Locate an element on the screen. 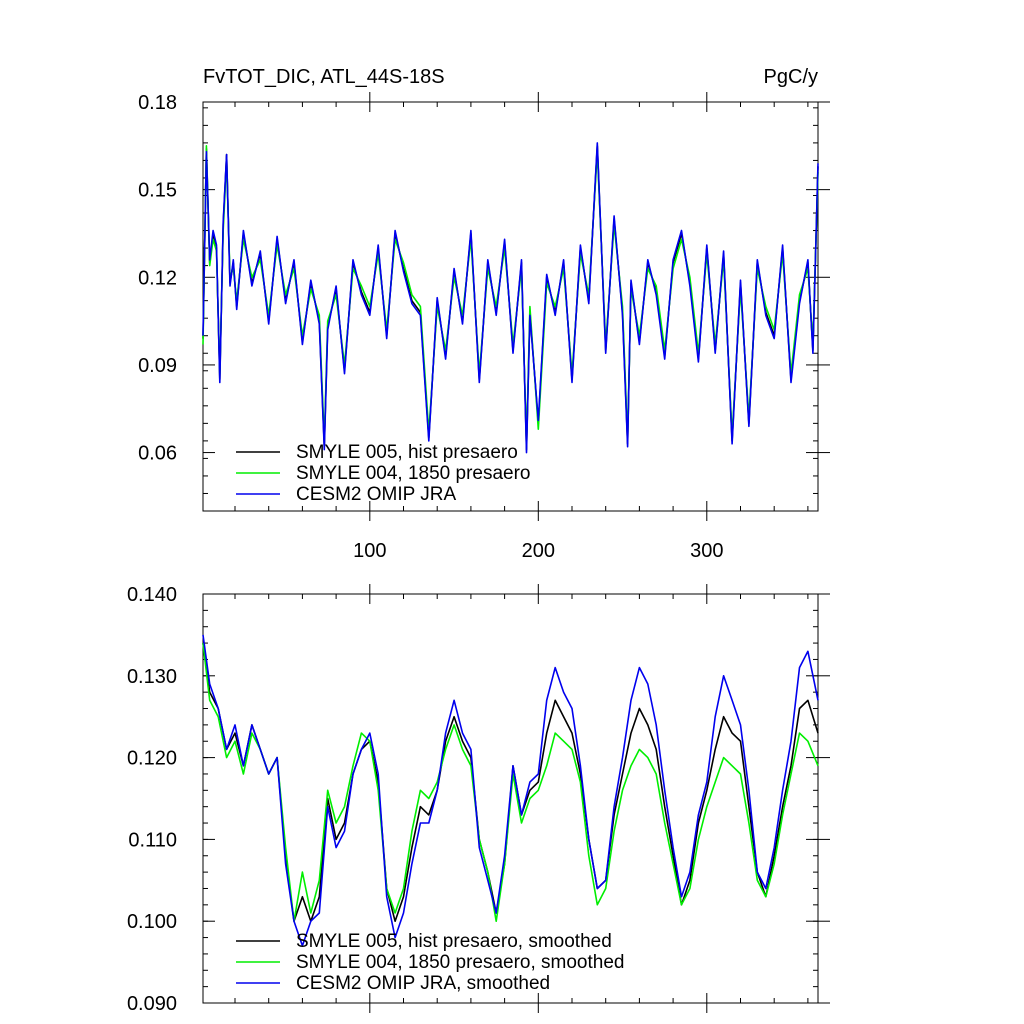 The image size is (1024, 1024). x-tick-label: 200 is located at coordinates (538, 551).